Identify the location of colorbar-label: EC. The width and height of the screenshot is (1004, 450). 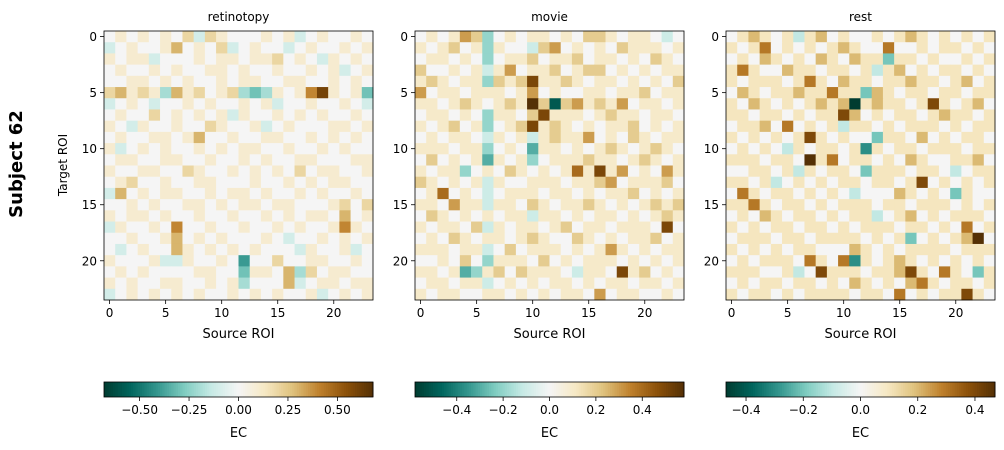
(549, 433).